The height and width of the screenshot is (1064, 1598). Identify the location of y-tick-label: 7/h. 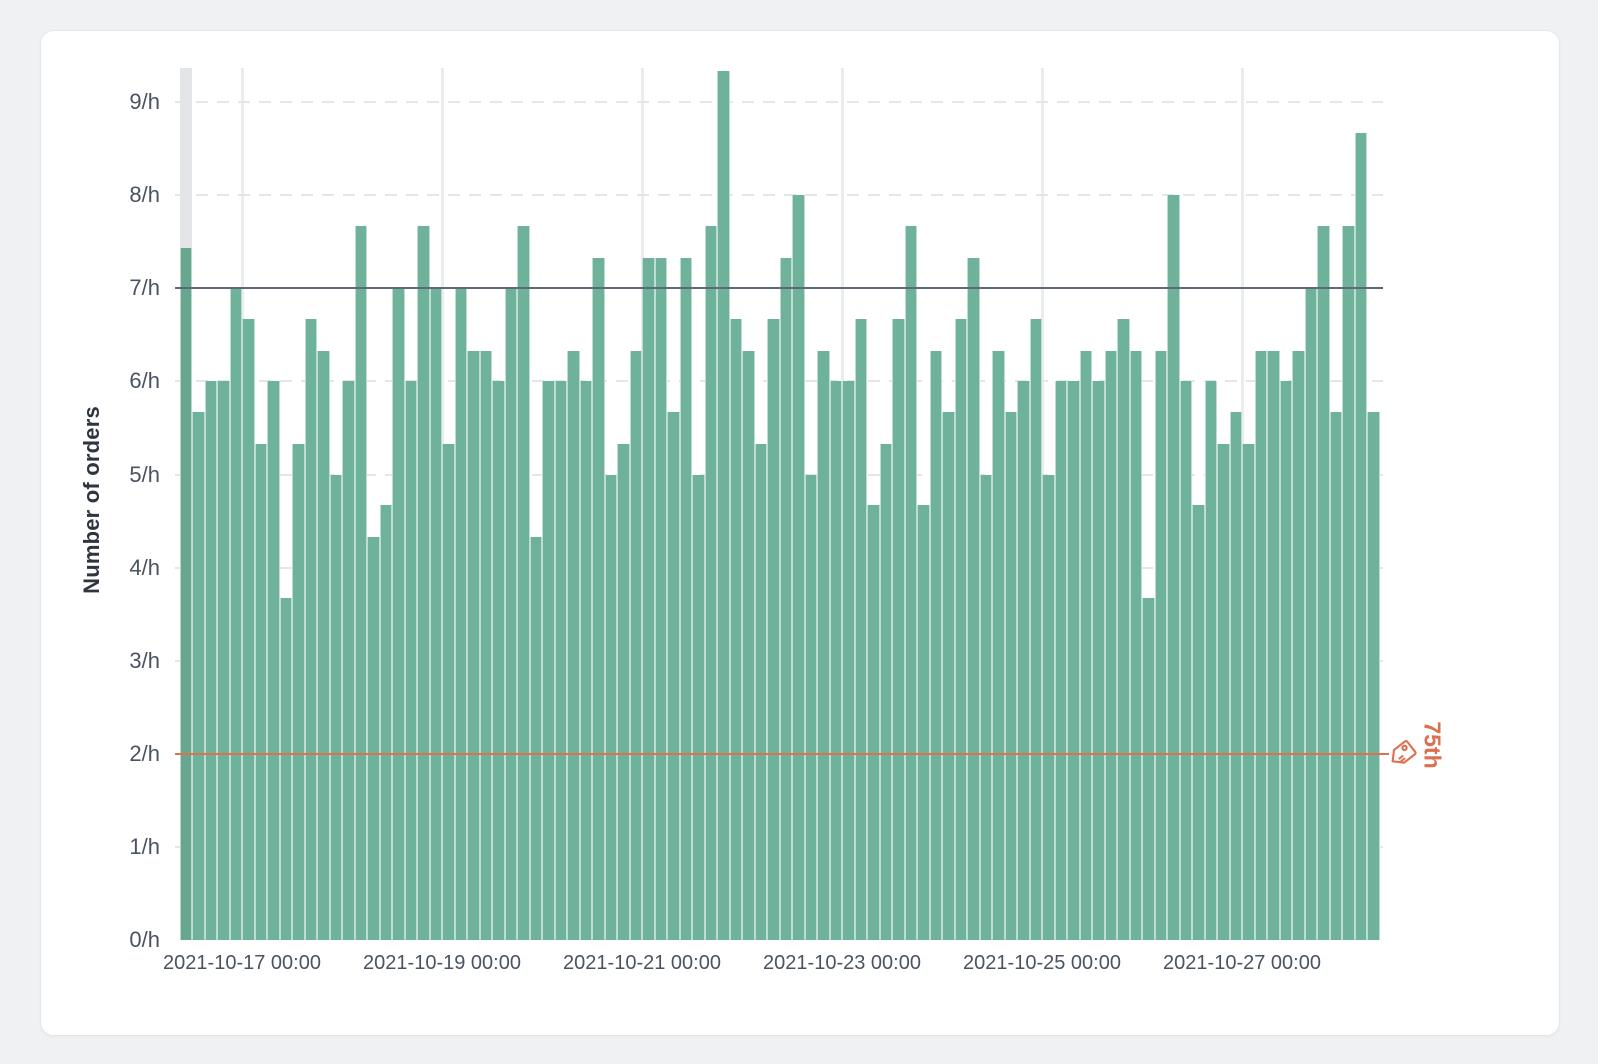
(144, 288).